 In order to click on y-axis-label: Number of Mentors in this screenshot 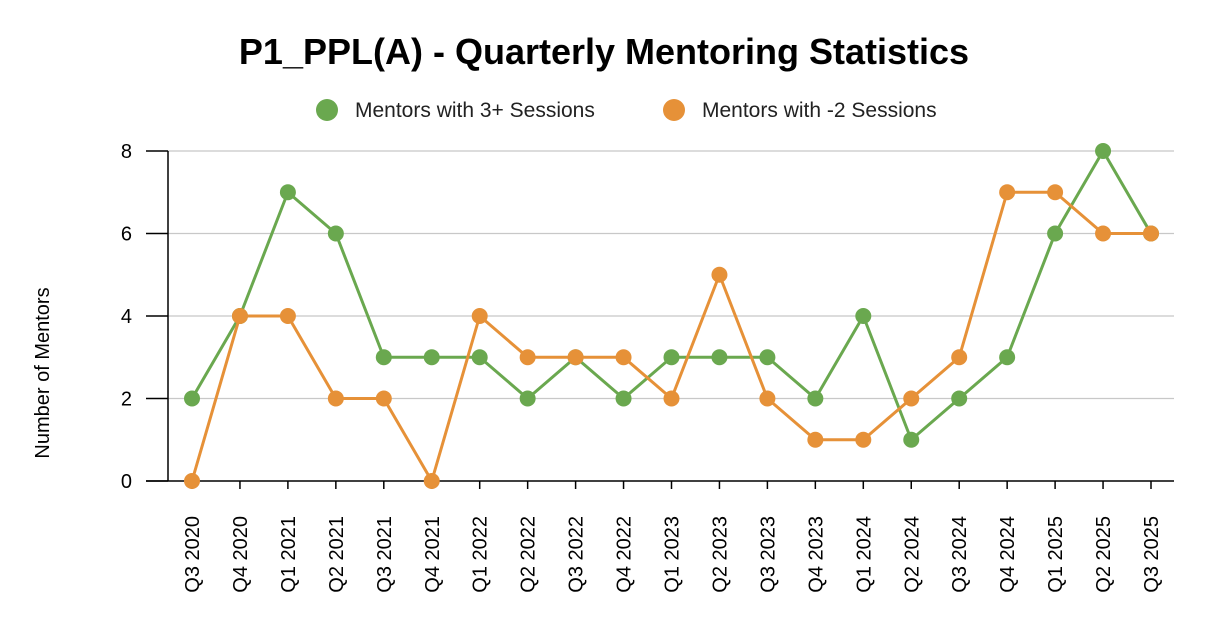, I will do `click(43, 372)`.